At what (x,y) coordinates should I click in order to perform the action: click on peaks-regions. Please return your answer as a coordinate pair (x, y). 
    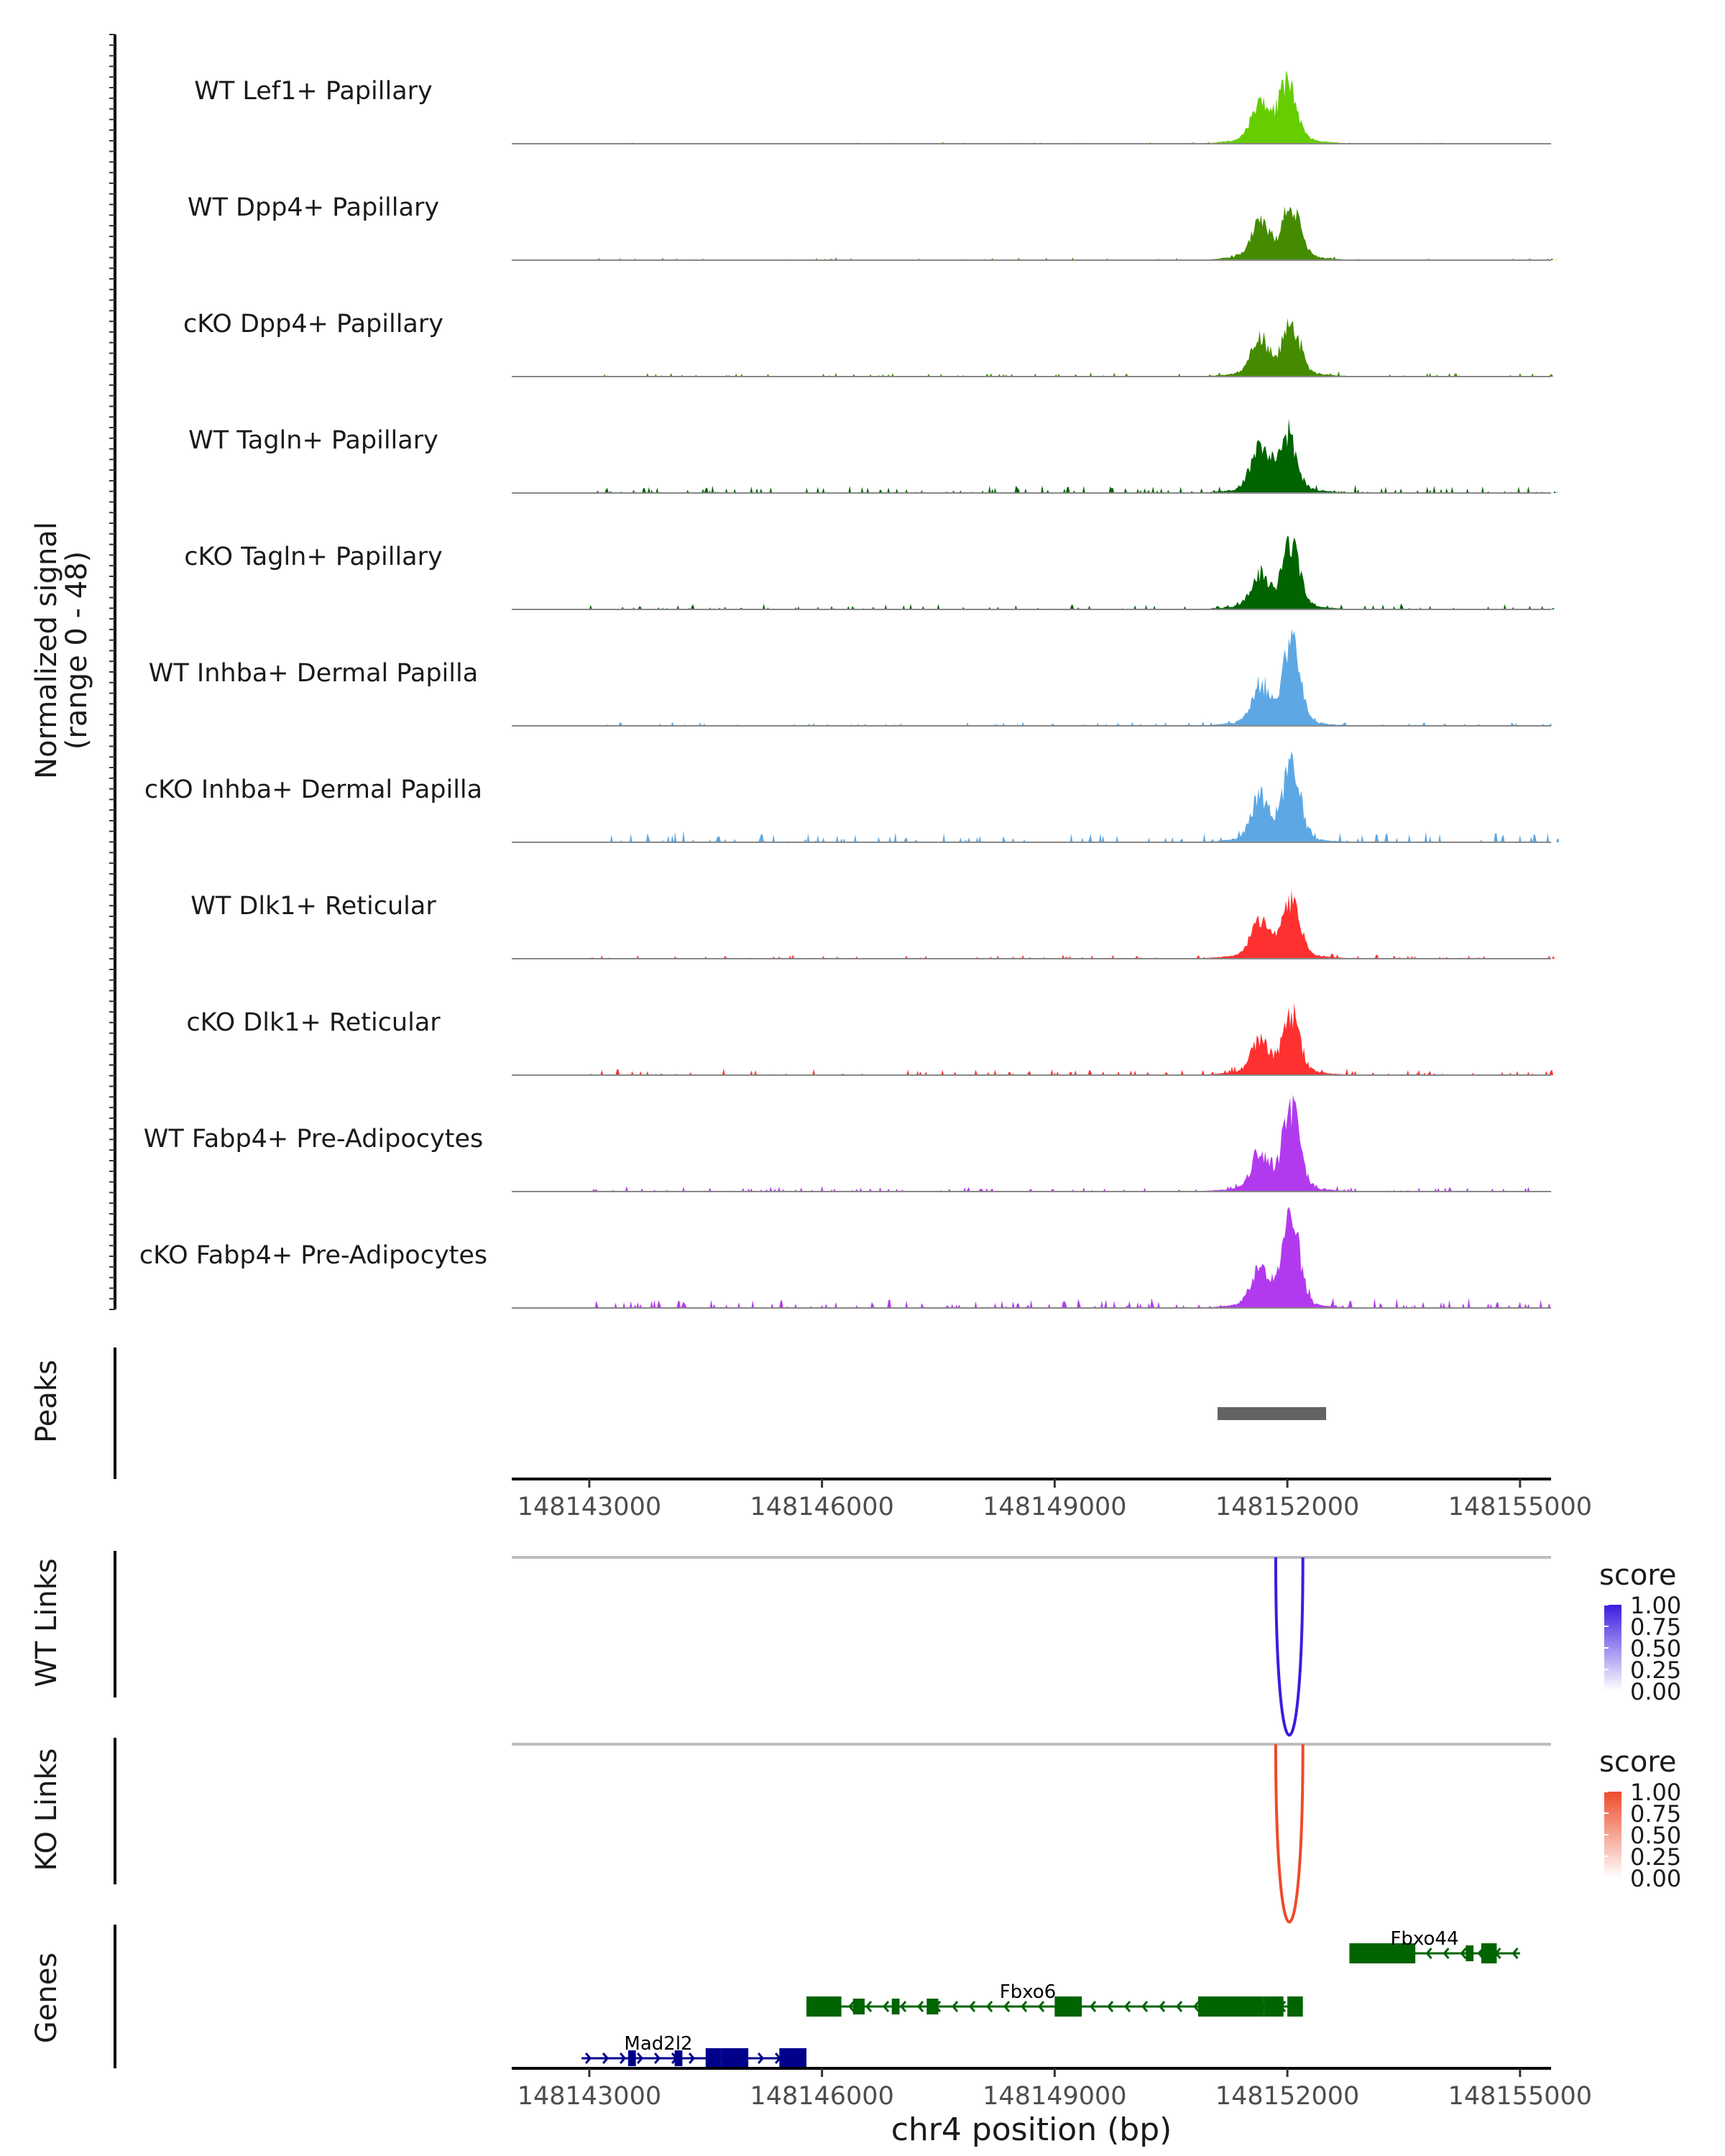
    Looking at the image, I should click on (1272, 1413).